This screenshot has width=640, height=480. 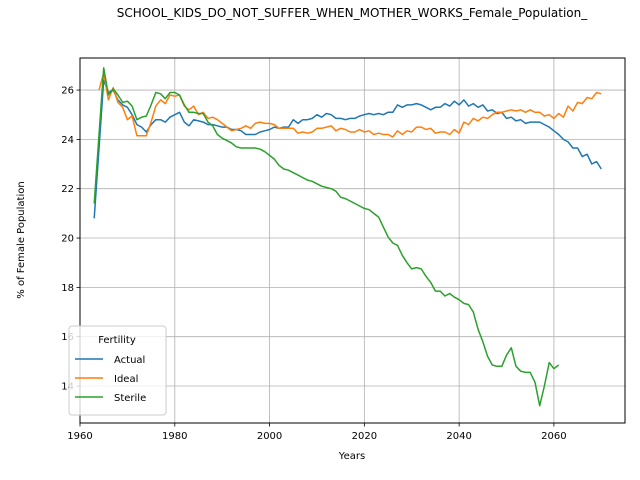 What do you see at coordinates (553, 436) in the screenshot?
I see `x-tick-label: 2060` at bounding box center [553, 436].